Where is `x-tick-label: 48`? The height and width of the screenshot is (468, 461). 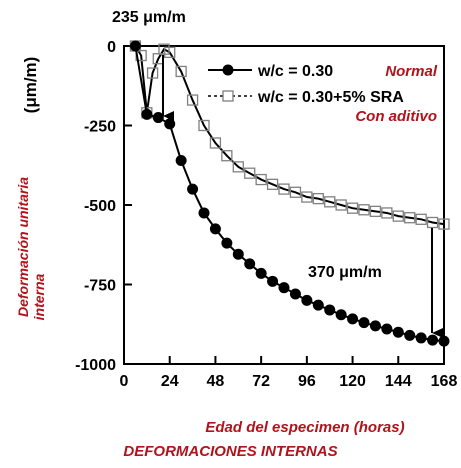 x-tick-label: 48 is located at coordinates (216, 381).